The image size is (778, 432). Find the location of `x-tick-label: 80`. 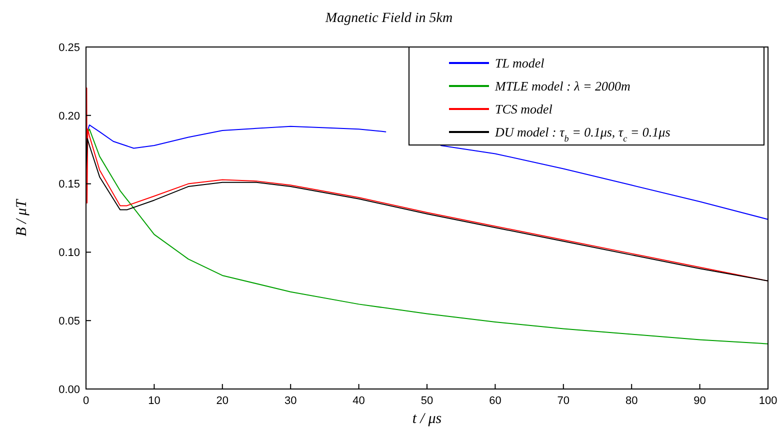

x-tick-label: 80 is located at coordinates (631, 401).